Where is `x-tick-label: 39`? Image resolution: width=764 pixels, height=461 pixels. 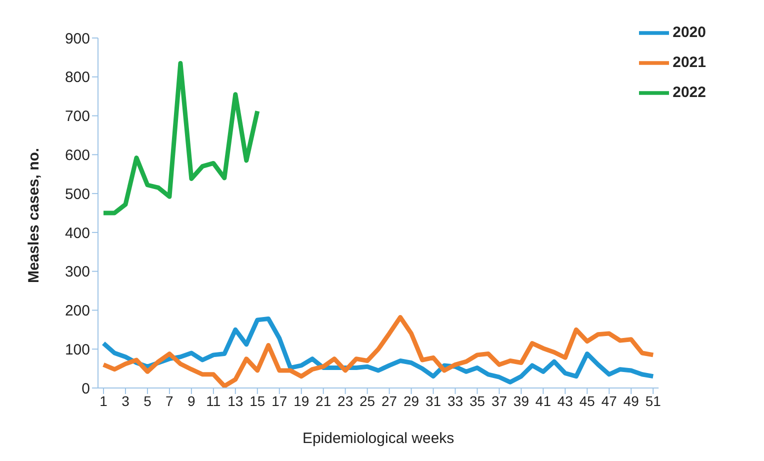 x-tick-label: 39 is located at coordinates (521, 400).